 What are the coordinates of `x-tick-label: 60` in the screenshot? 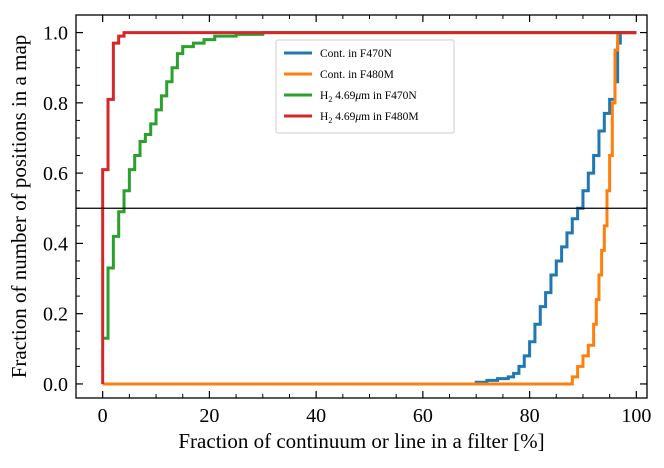 It's located at (423, 416).